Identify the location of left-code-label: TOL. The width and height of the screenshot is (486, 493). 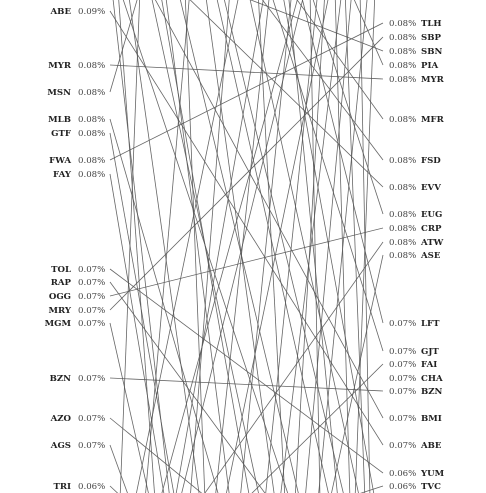
(61, 270).